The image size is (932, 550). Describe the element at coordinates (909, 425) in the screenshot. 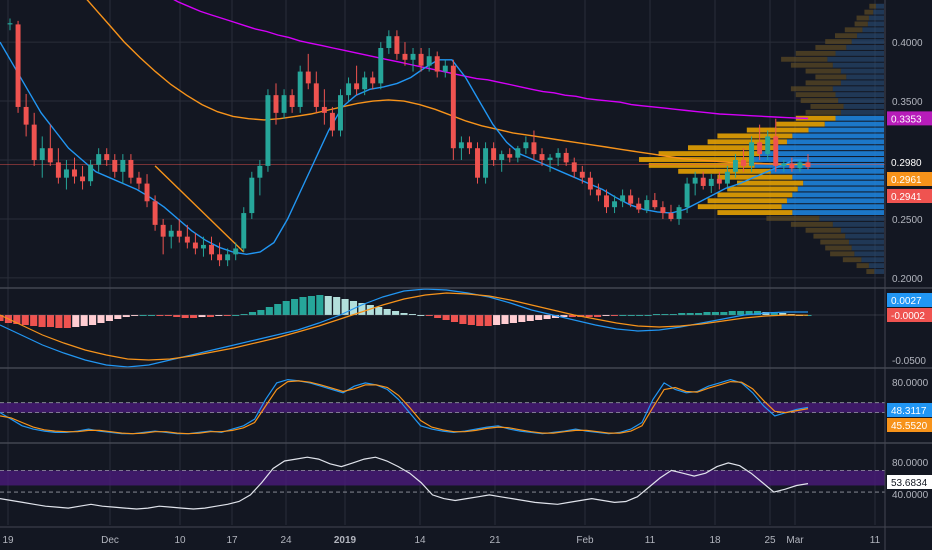

I see `stochastic-label-d-bg` at that location.